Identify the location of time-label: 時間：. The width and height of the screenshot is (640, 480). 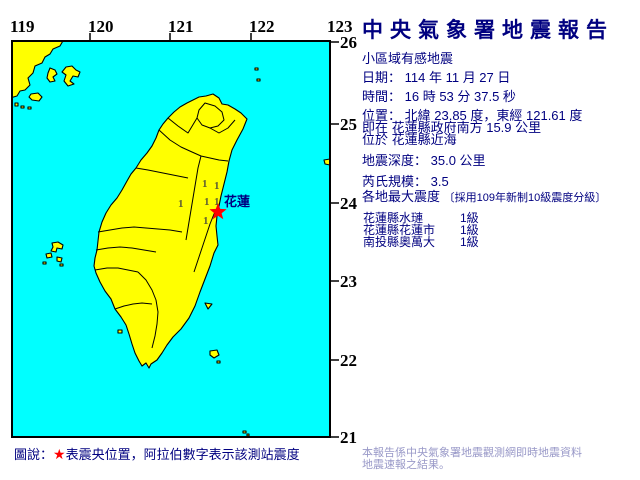
(382, 96).